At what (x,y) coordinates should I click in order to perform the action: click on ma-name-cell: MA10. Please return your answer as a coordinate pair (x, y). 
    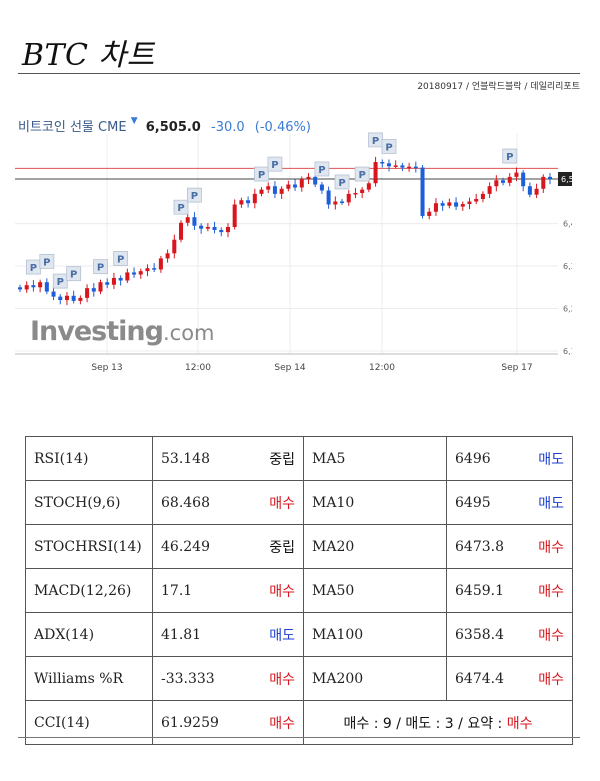
    Looking at the image, I should click on (375, 502).